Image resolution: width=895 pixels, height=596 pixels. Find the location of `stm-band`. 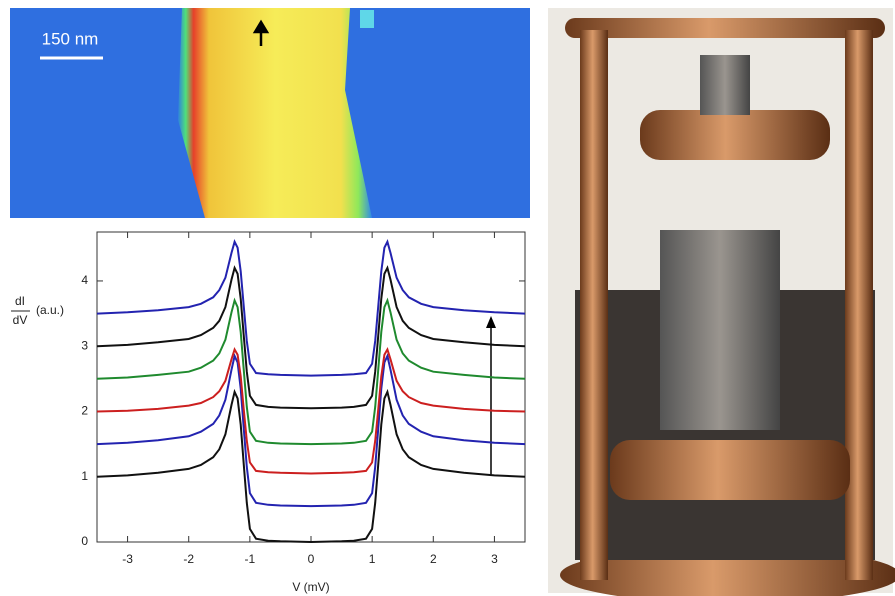

stm-band is located at coordinates (275, 113).